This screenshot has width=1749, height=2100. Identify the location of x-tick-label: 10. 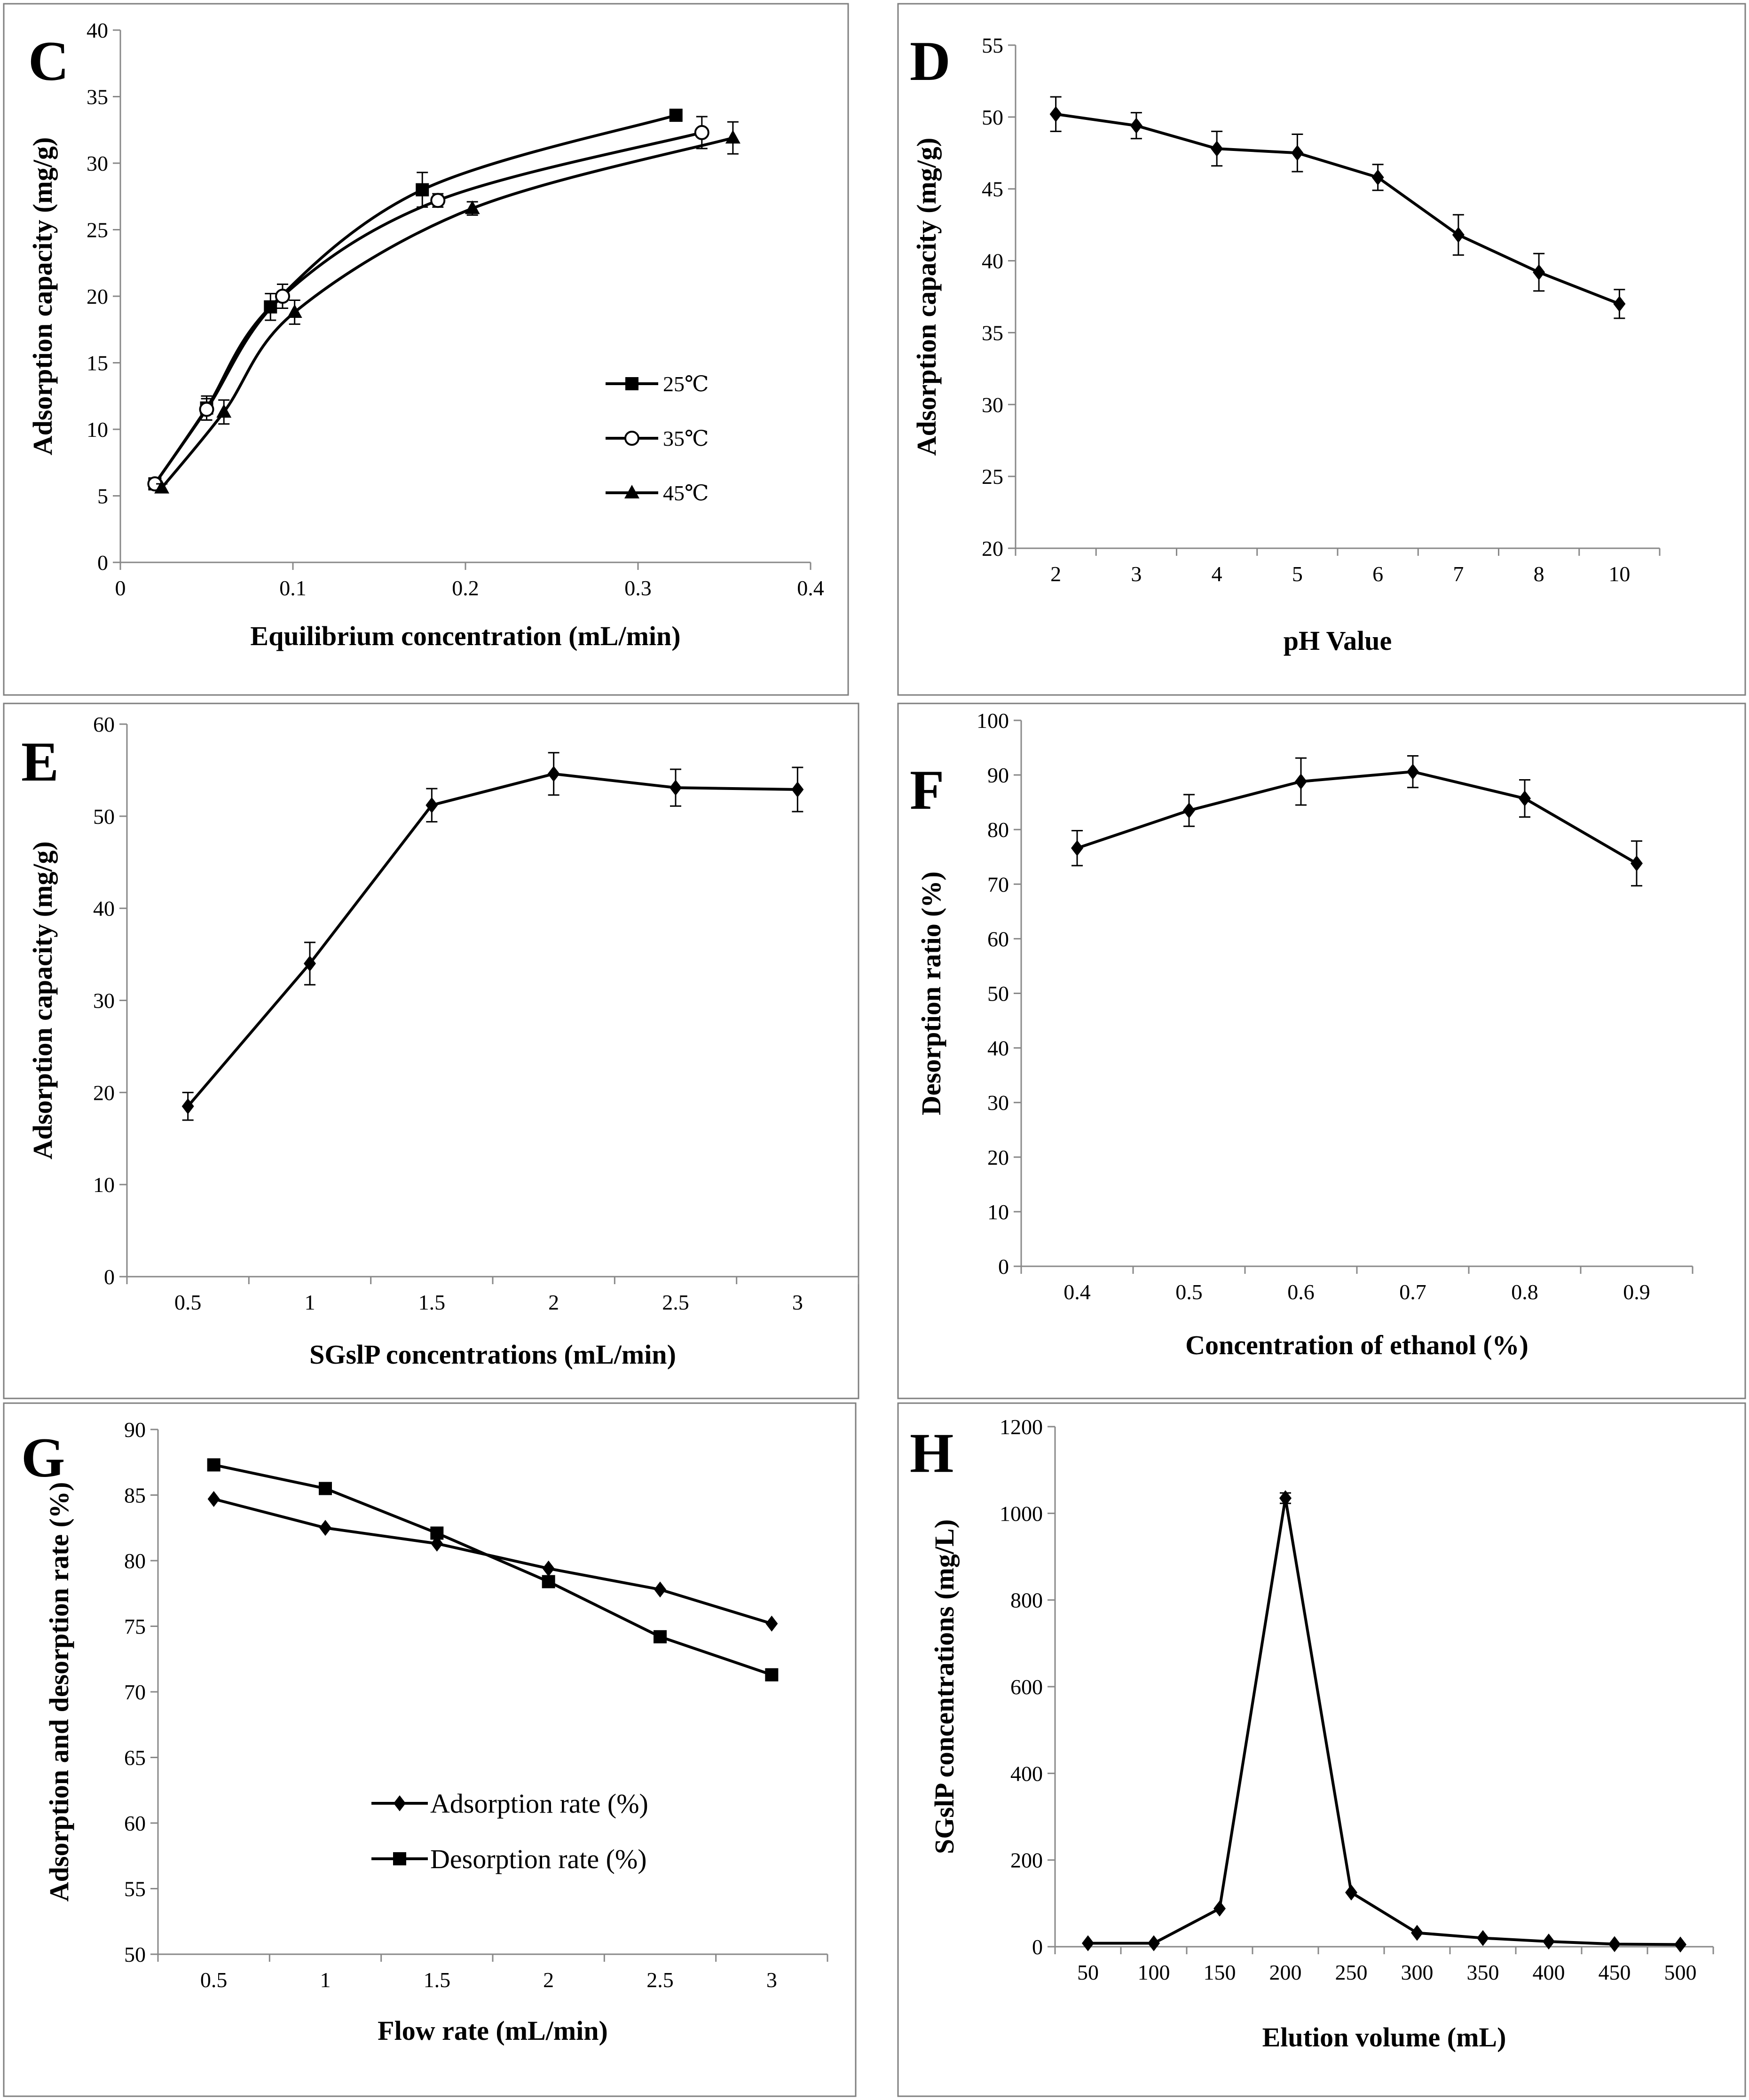
(1619, 574).